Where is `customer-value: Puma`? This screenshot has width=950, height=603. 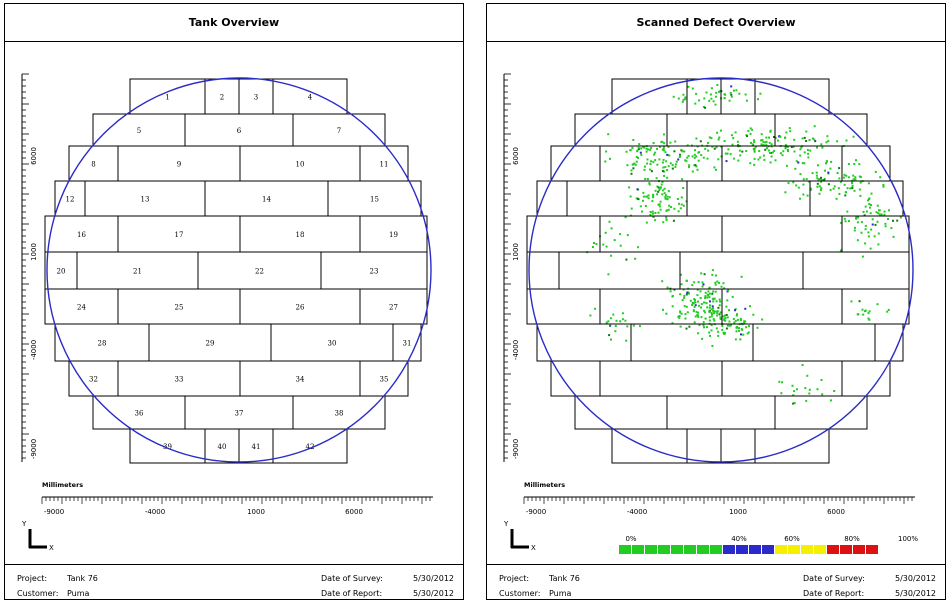 customer-value: Puma is located at coordinates (560, 593).